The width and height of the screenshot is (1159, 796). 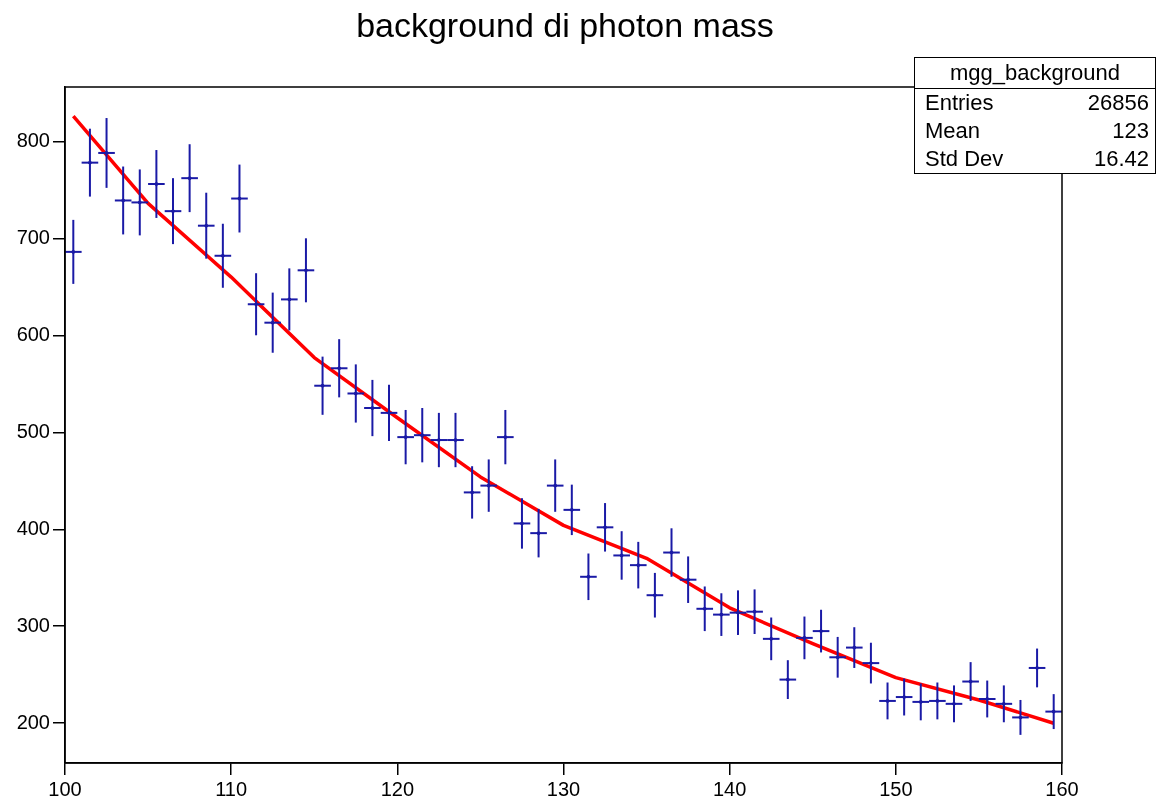 What do you see at coordinates (33, 236) in the screenshot?
I see `y-tick-label: 700` at bounding box center [33, 236].